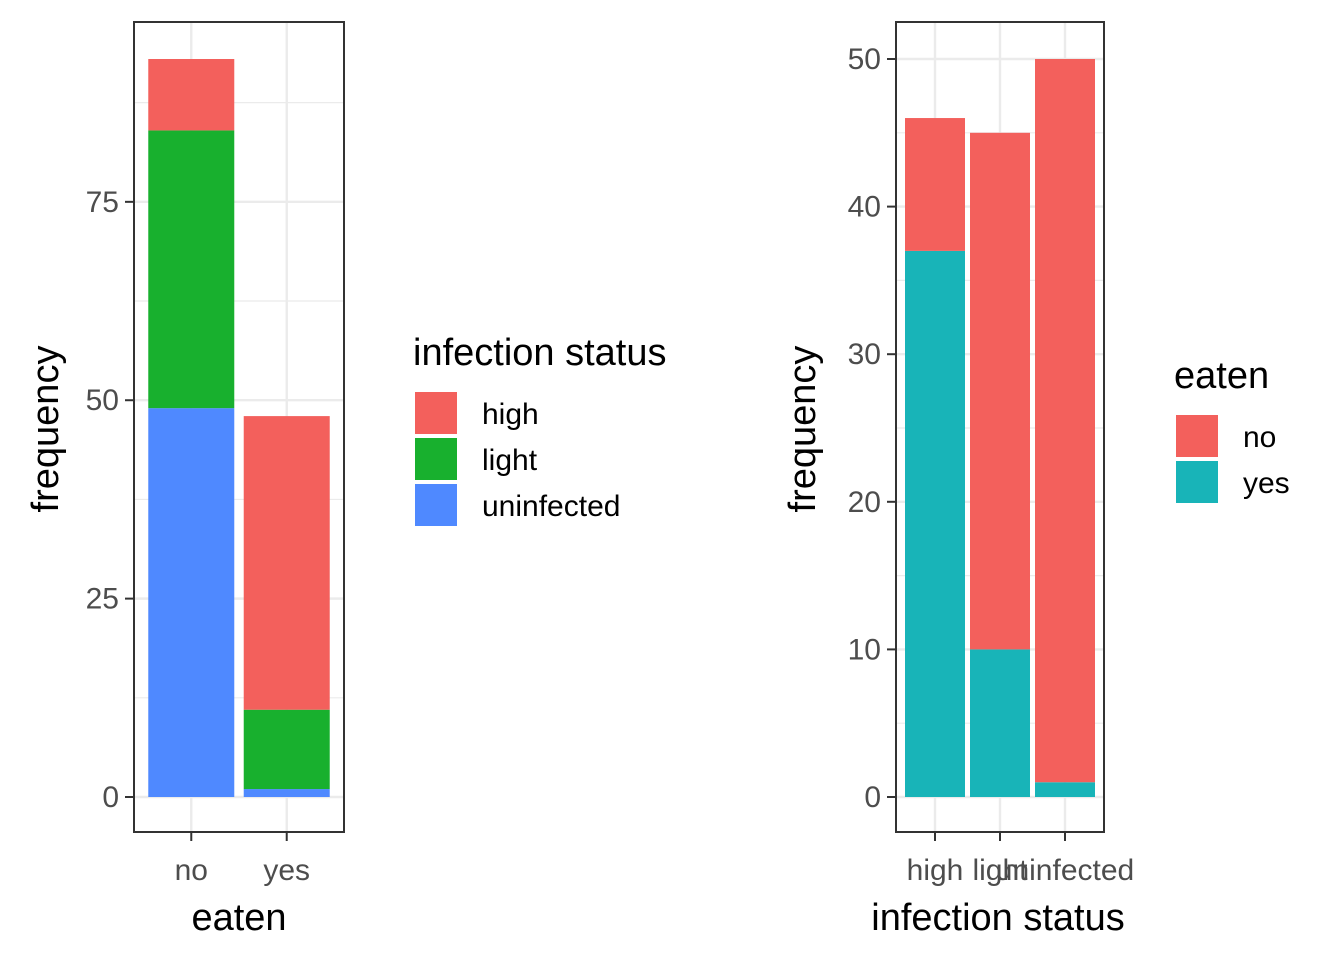  Describe the element at coordinates (510, 414) in the screenshot. I see `legend-label-high: high` at that location.